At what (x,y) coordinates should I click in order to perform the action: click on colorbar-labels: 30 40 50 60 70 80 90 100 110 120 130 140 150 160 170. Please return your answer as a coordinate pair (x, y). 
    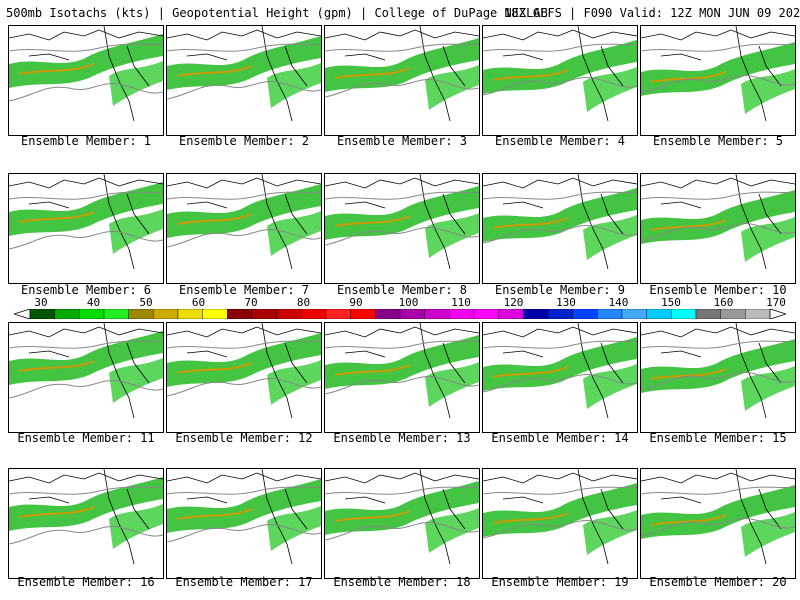
    Looking at the image, I should click on (400, 302).